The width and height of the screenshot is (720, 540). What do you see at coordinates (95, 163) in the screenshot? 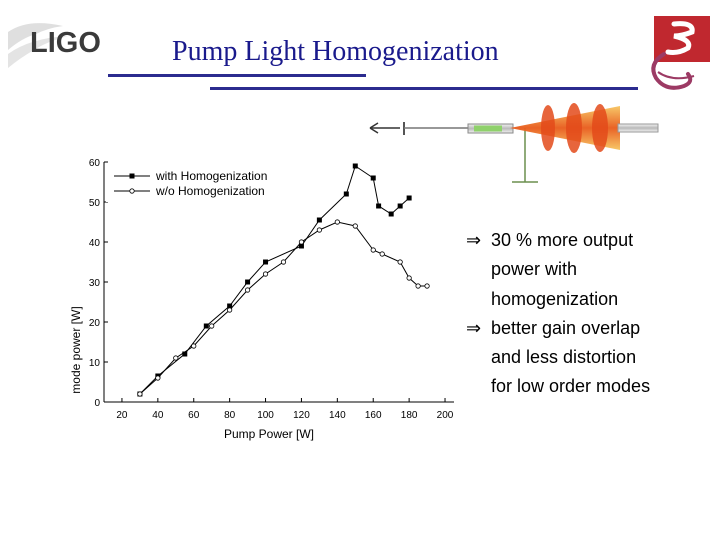
I see `y-tick-label: 60` at bounding box center [95, 163].